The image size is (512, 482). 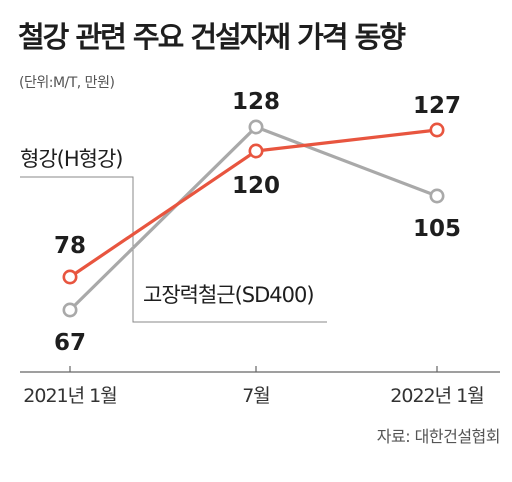 I want to click on x-tick-label-2: 2022년 1월, so click(x=436, y=396).